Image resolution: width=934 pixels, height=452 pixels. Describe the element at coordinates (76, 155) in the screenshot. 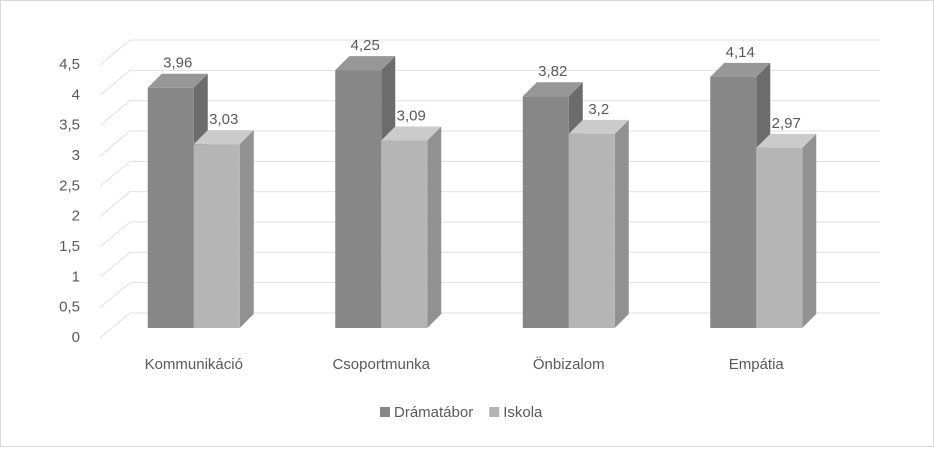

I see `y-tick-label: 3` at that location.